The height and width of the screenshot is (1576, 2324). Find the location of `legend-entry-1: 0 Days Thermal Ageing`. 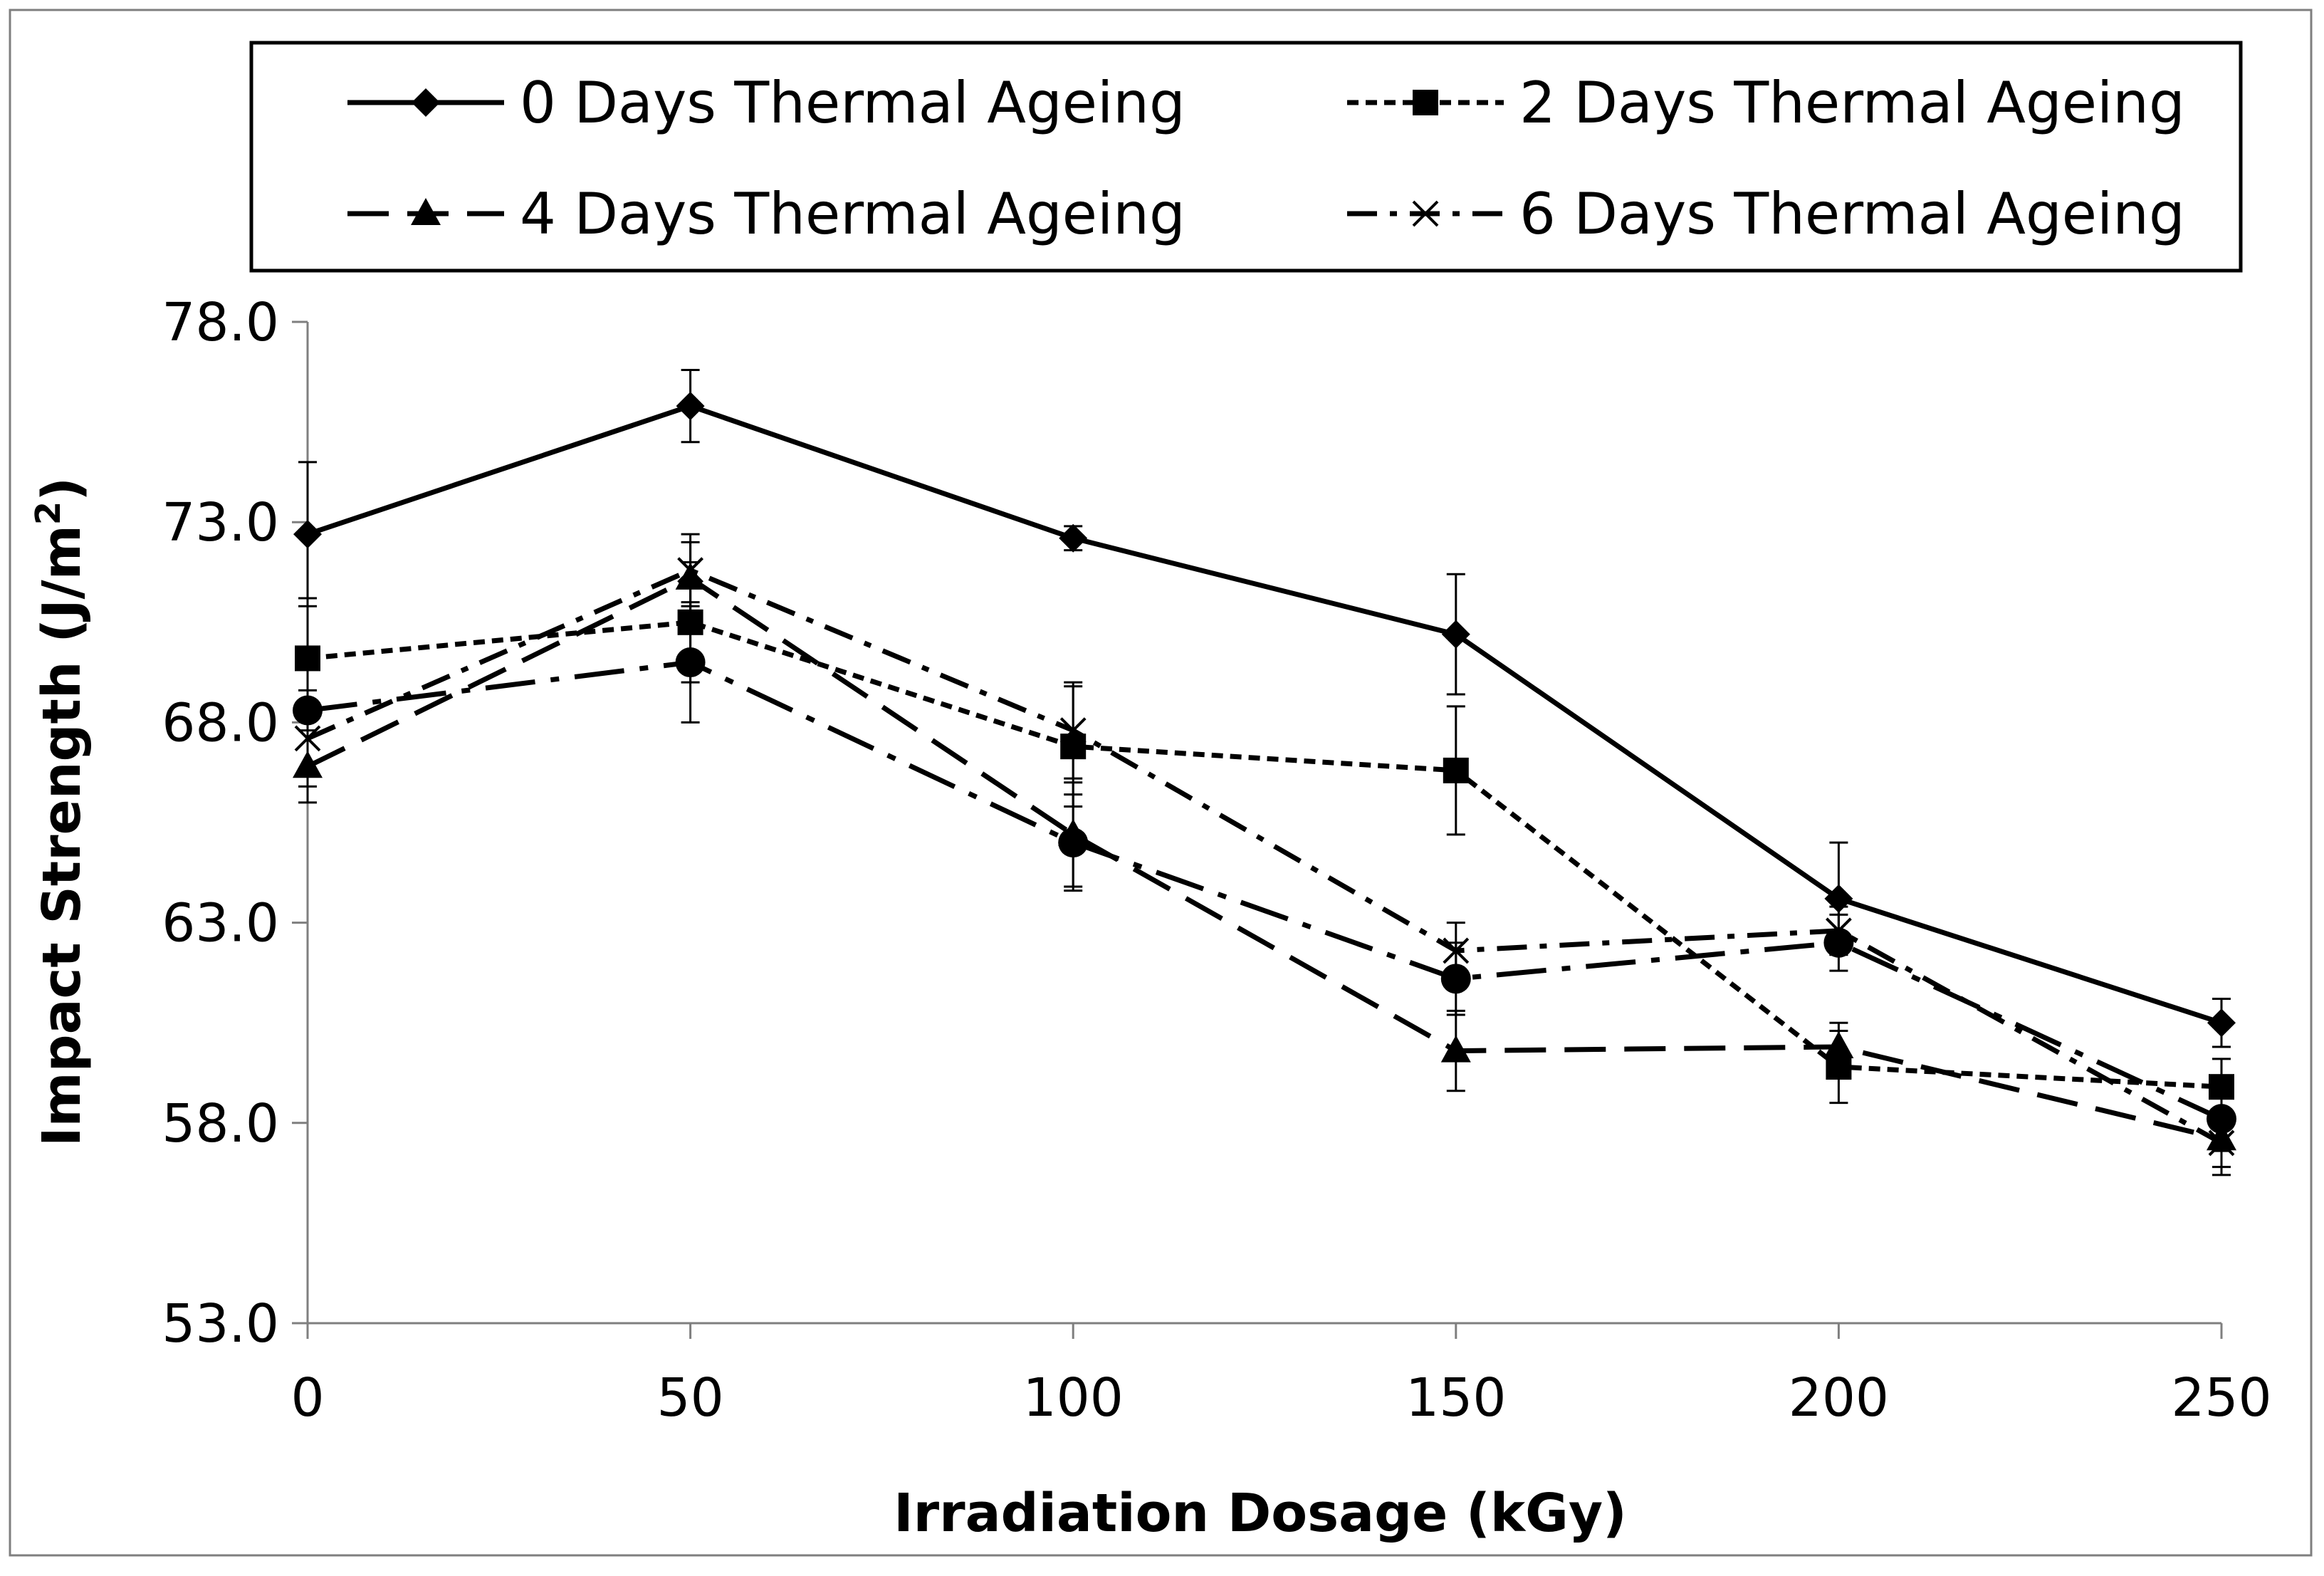

legend-entry-1: 0 Days Thermal Ageing is located at coordinates (766, 103).